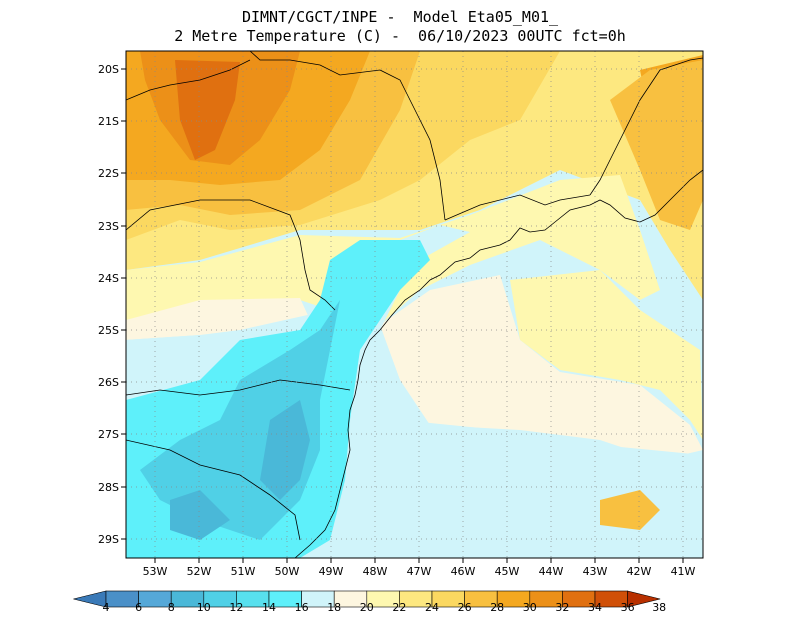 The height and width of the screenshot is (618, 800). I want to click on field-28-30-northeast, so click(656, 145).